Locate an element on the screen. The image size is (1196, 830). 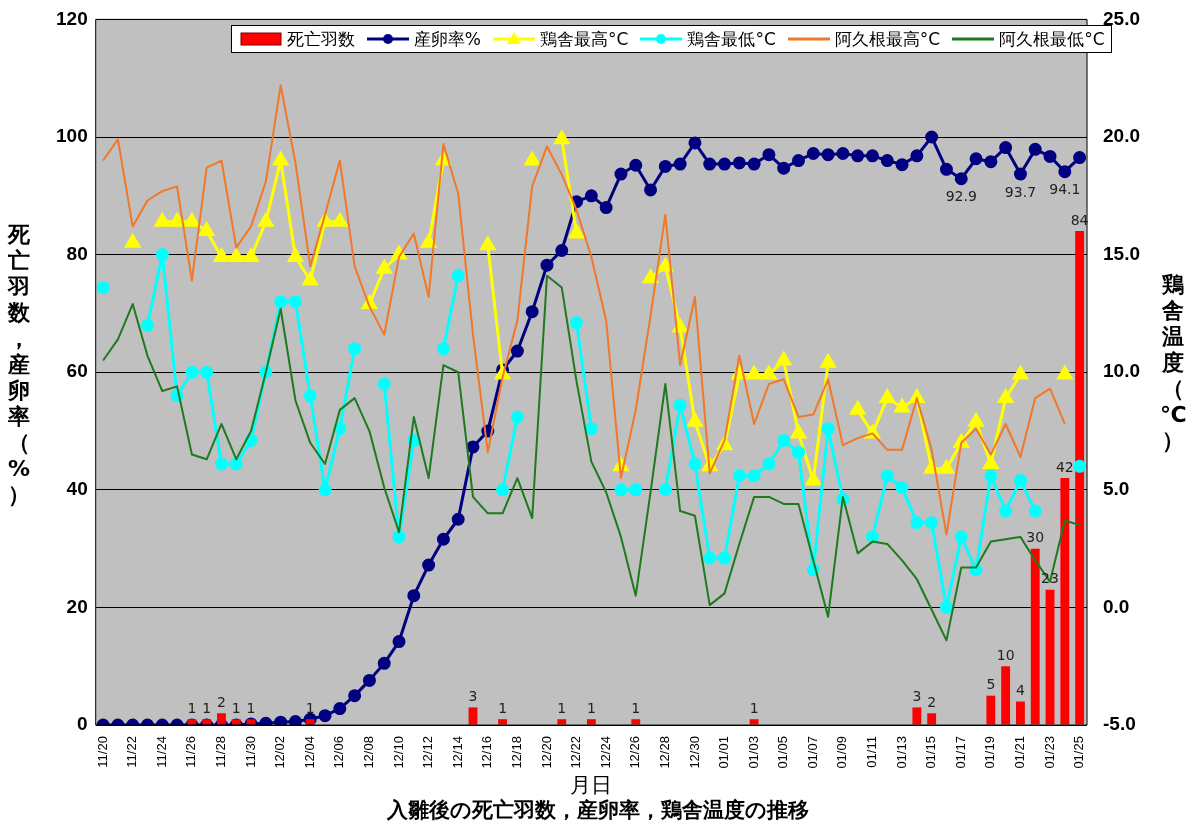
x-tick-label: 12/14 is located at coordinates (457, 752).